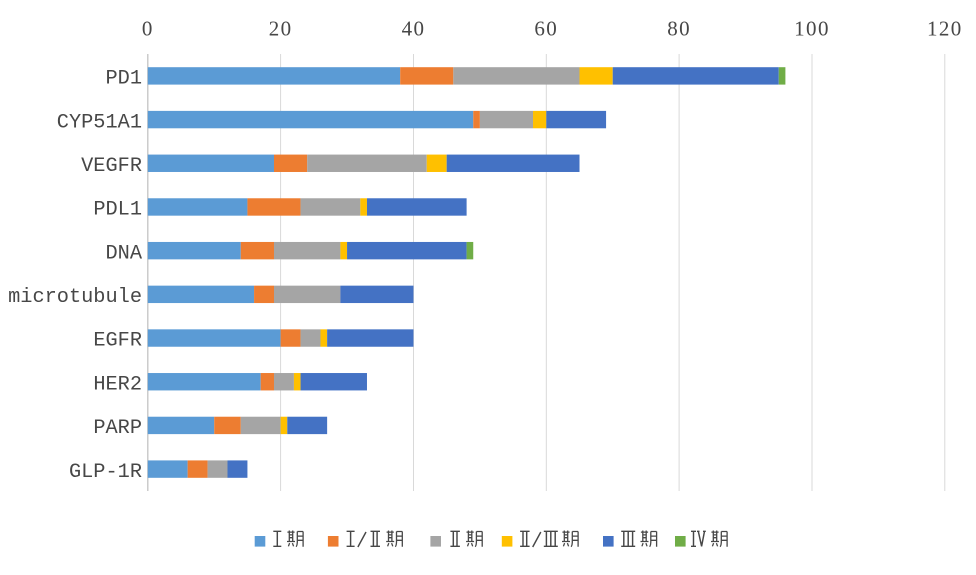 This screenshot has width=976, height=575. I want to click on svg-text: 120, so click(945, 29).